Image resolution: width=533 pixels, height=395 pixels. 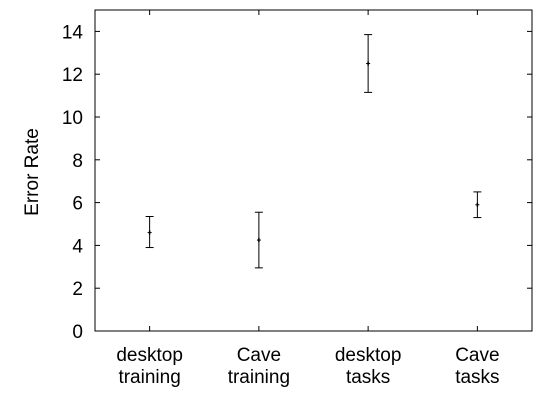 What do you see at coordinates (77, 289) in the screenshot?
I see `y-tick-label: 2` at bounding box center [77, 289].